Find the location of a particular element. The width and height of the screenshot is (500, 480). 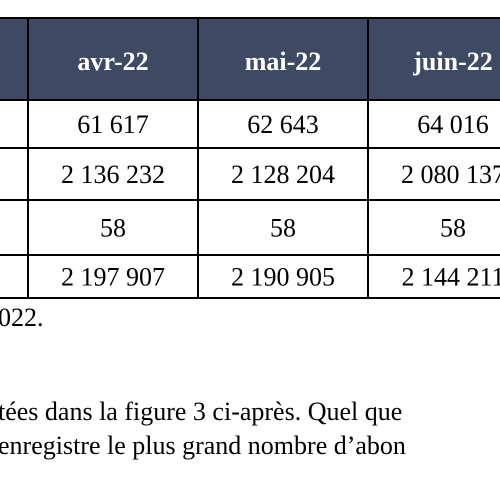

paragraph-line: enregistre le plus grand nombre d’abon is located at coordinates (203, 445).